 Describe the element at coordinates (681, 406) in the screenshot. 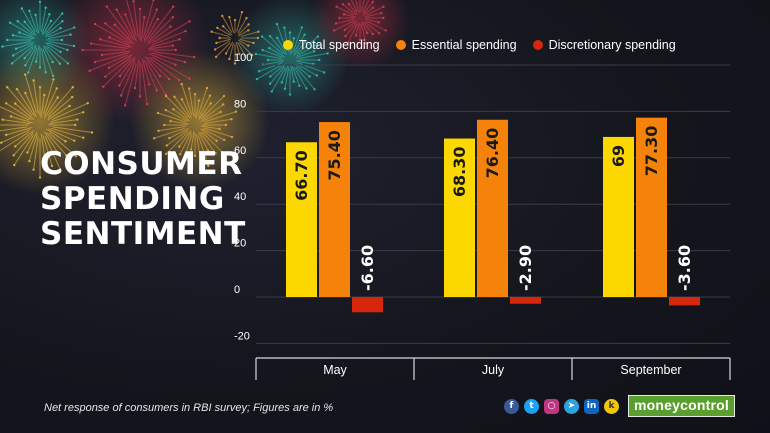

I see `moneycontrol-logo: moneycontrol` at that location.